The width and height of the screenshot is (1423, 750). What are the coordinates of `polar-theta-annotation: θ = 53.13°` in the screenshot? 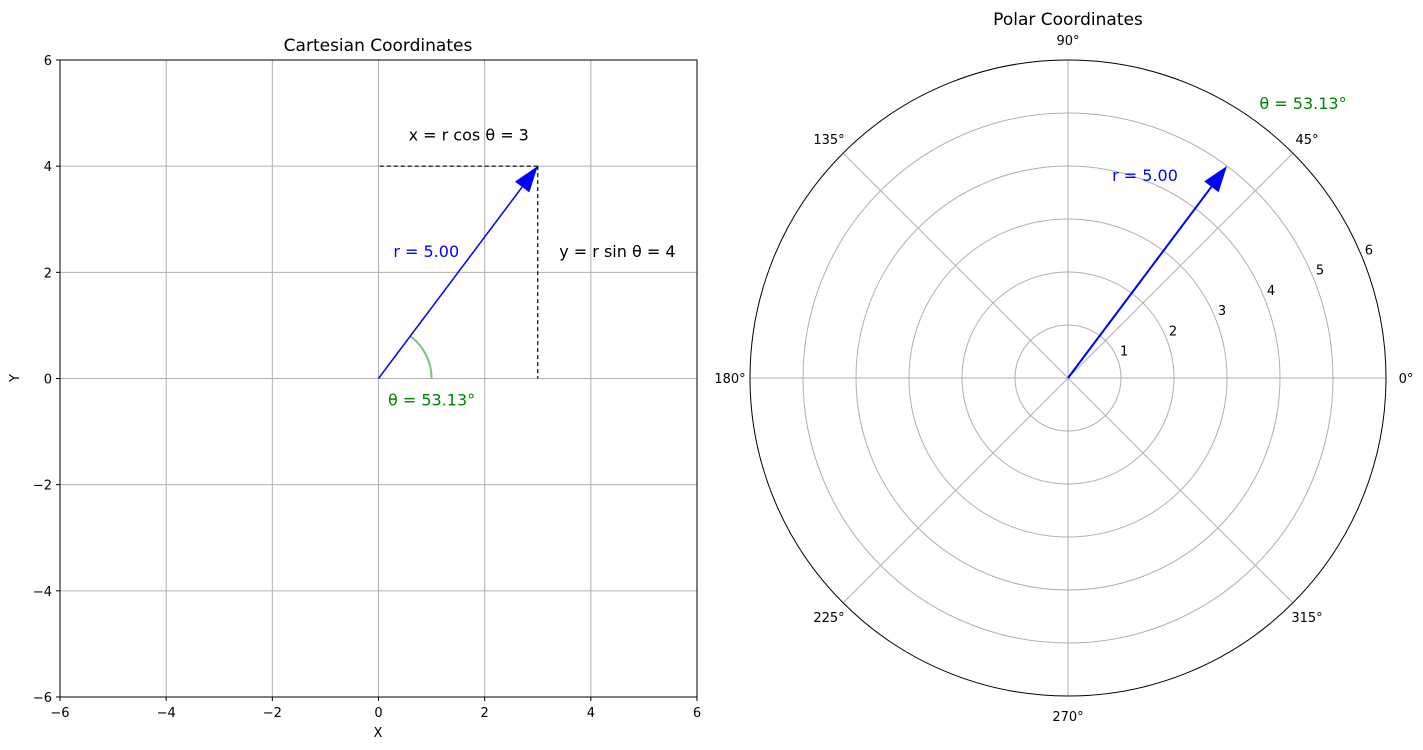 It's located at (1302, 103).